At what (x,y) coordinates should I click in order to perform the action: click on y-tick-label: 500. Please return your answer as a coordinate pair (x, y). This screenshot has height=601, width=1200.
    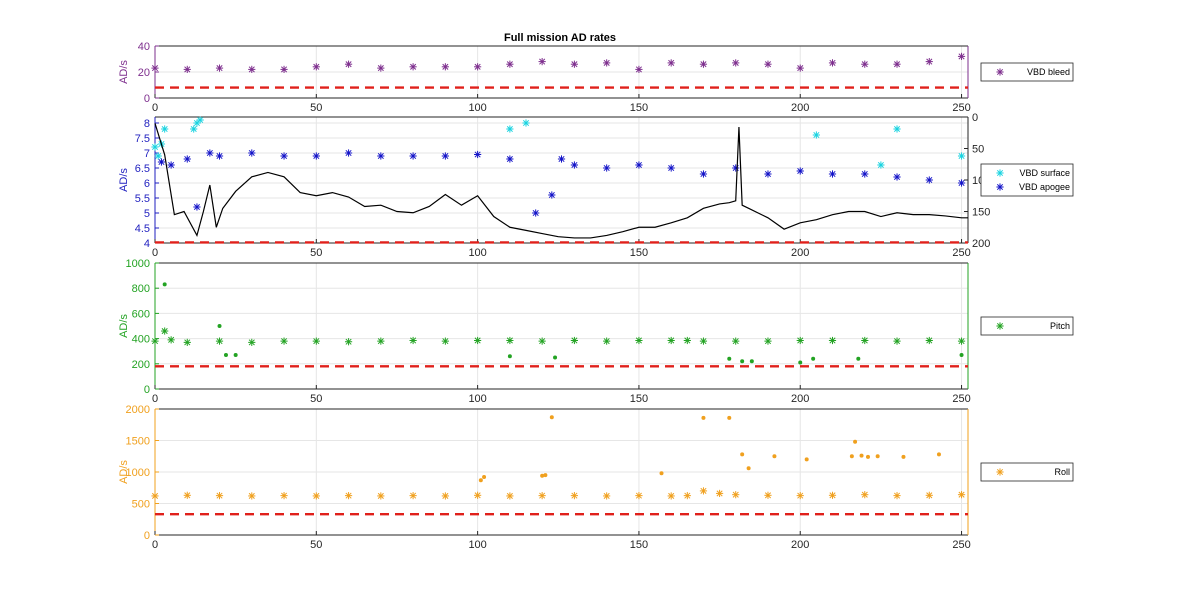
    Looking at the image, I should click on (141, 505).